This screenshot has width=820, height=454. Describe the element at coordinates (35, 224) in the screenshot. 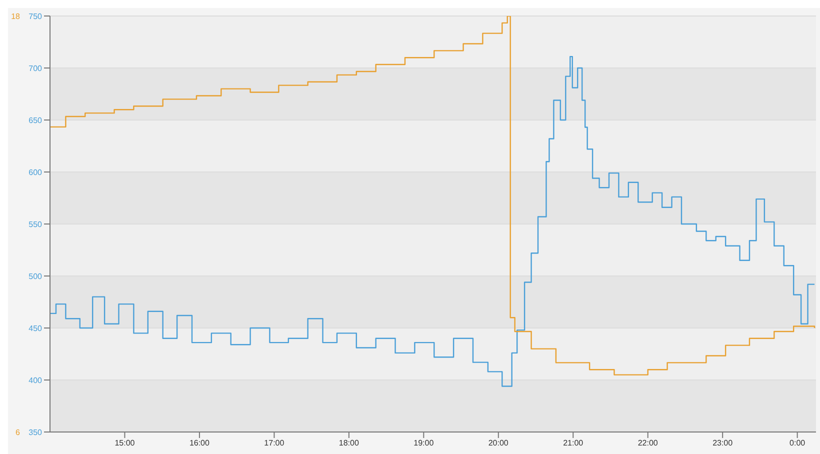

I see `y-tick-label: 550` at that location.